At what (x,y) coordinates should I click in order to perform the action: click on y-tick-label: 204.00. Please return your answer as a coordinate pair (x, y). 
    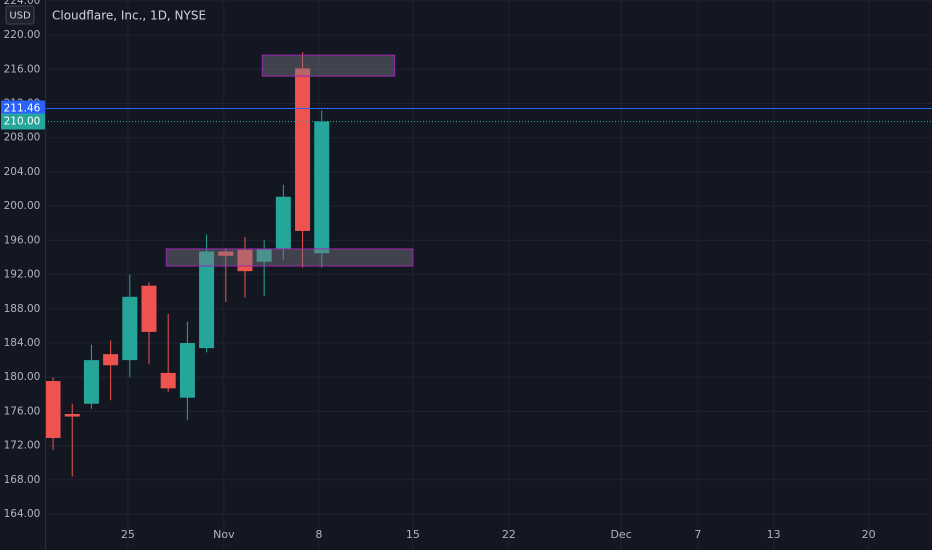
    Looking at the image, I should click on (22, 172).